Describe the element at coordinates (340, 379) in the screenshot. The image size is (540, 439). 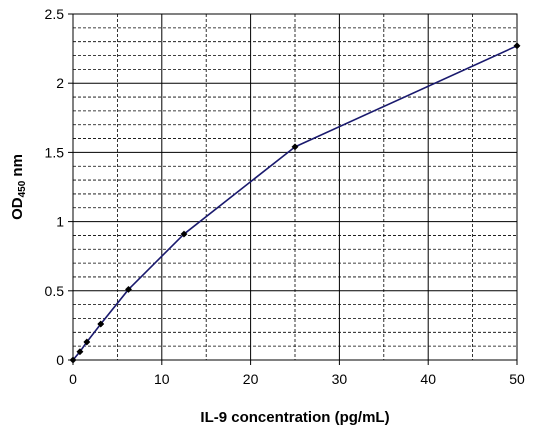
I see `x-tick-label: 30` at that location.